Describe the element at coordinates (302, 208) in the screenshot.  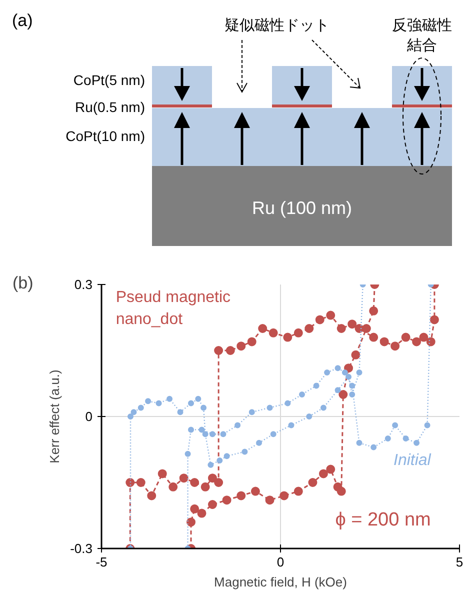
I see `text: Ru (100 nm)` at that location.